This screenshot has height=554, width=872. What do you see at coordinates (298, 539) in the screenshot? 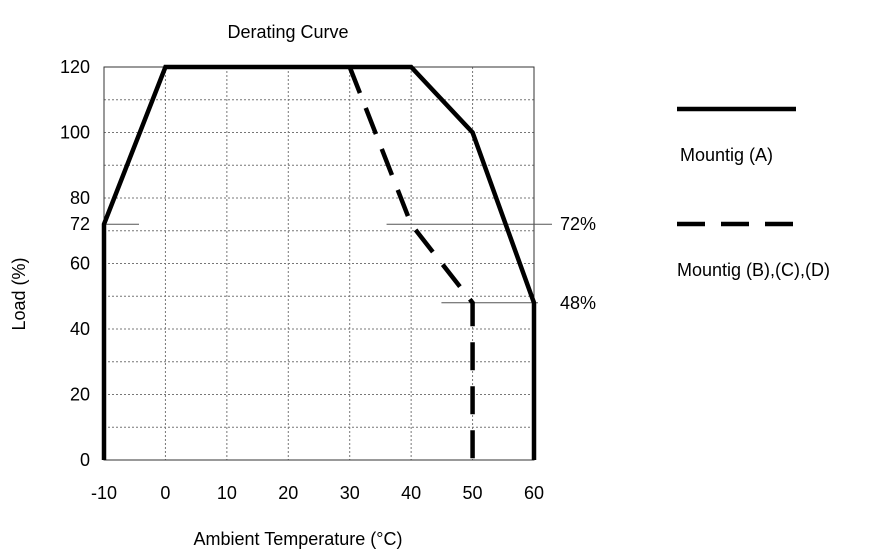
I see `x-axis-label: Ambient Temperature (°C)` at bounding box center [298, 539].